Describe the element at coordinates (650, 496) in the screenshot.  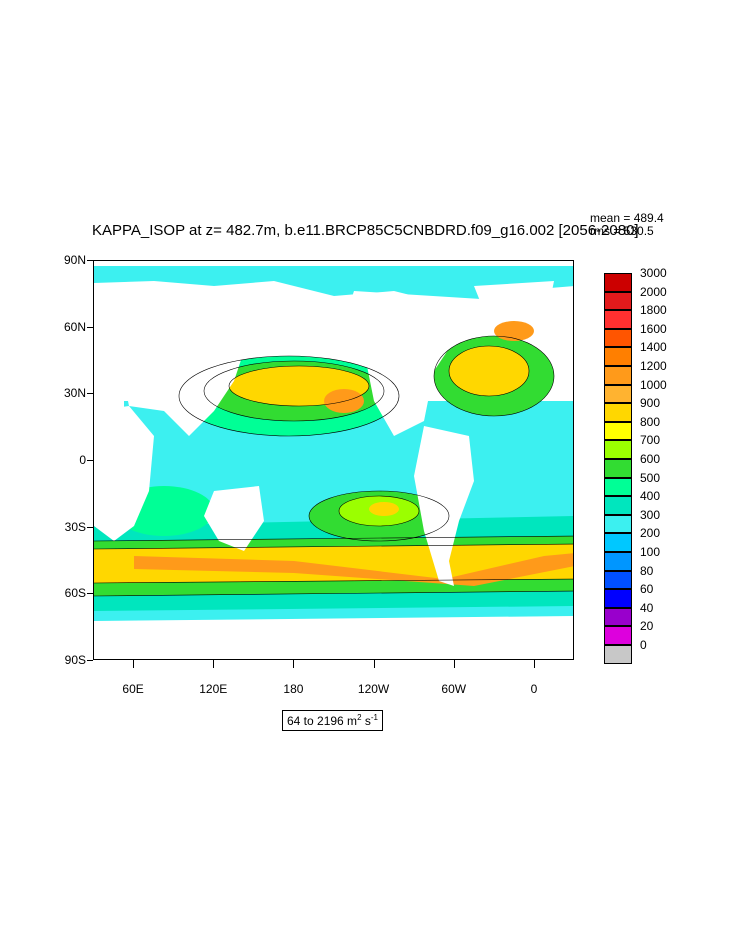
I see `colorbar-label: 400` at that location.